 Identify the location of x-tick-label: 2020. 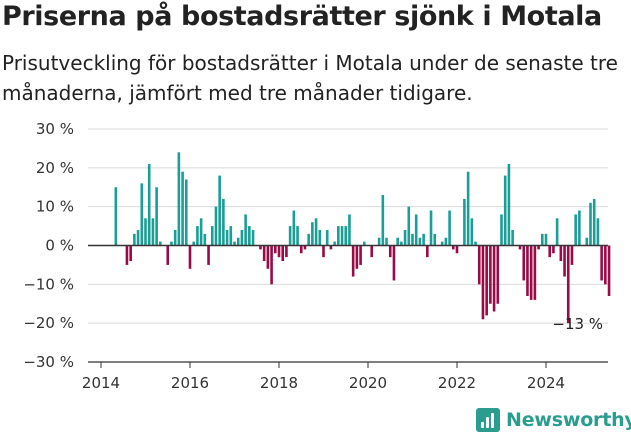
(368, 383).